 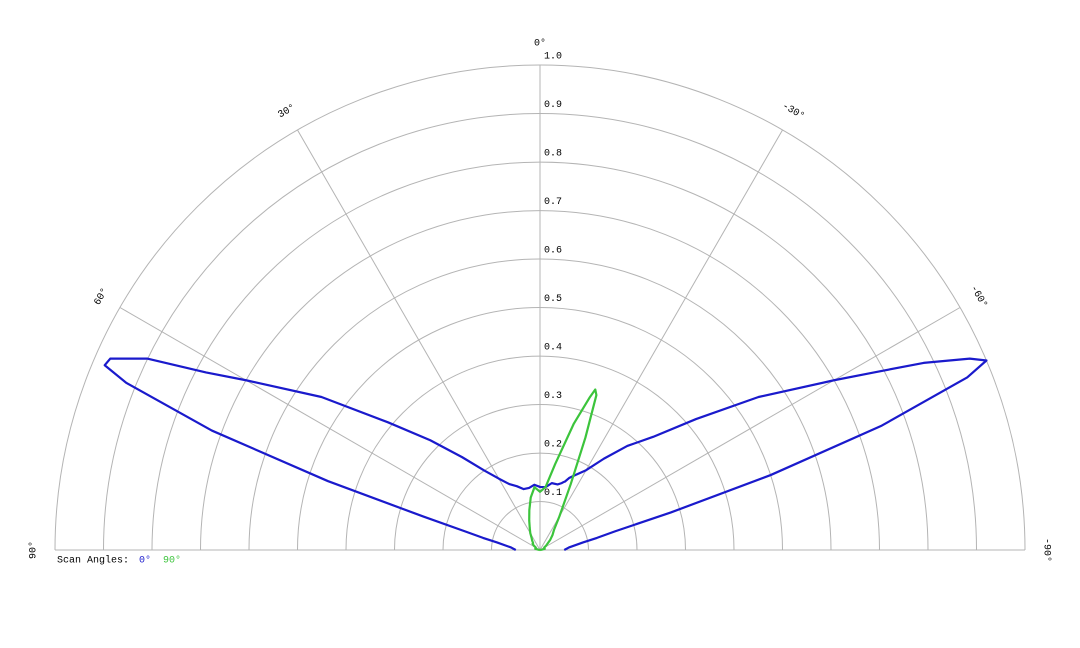 I want to click on legend-title: Scan Angles:, so click(x=93, y=561).